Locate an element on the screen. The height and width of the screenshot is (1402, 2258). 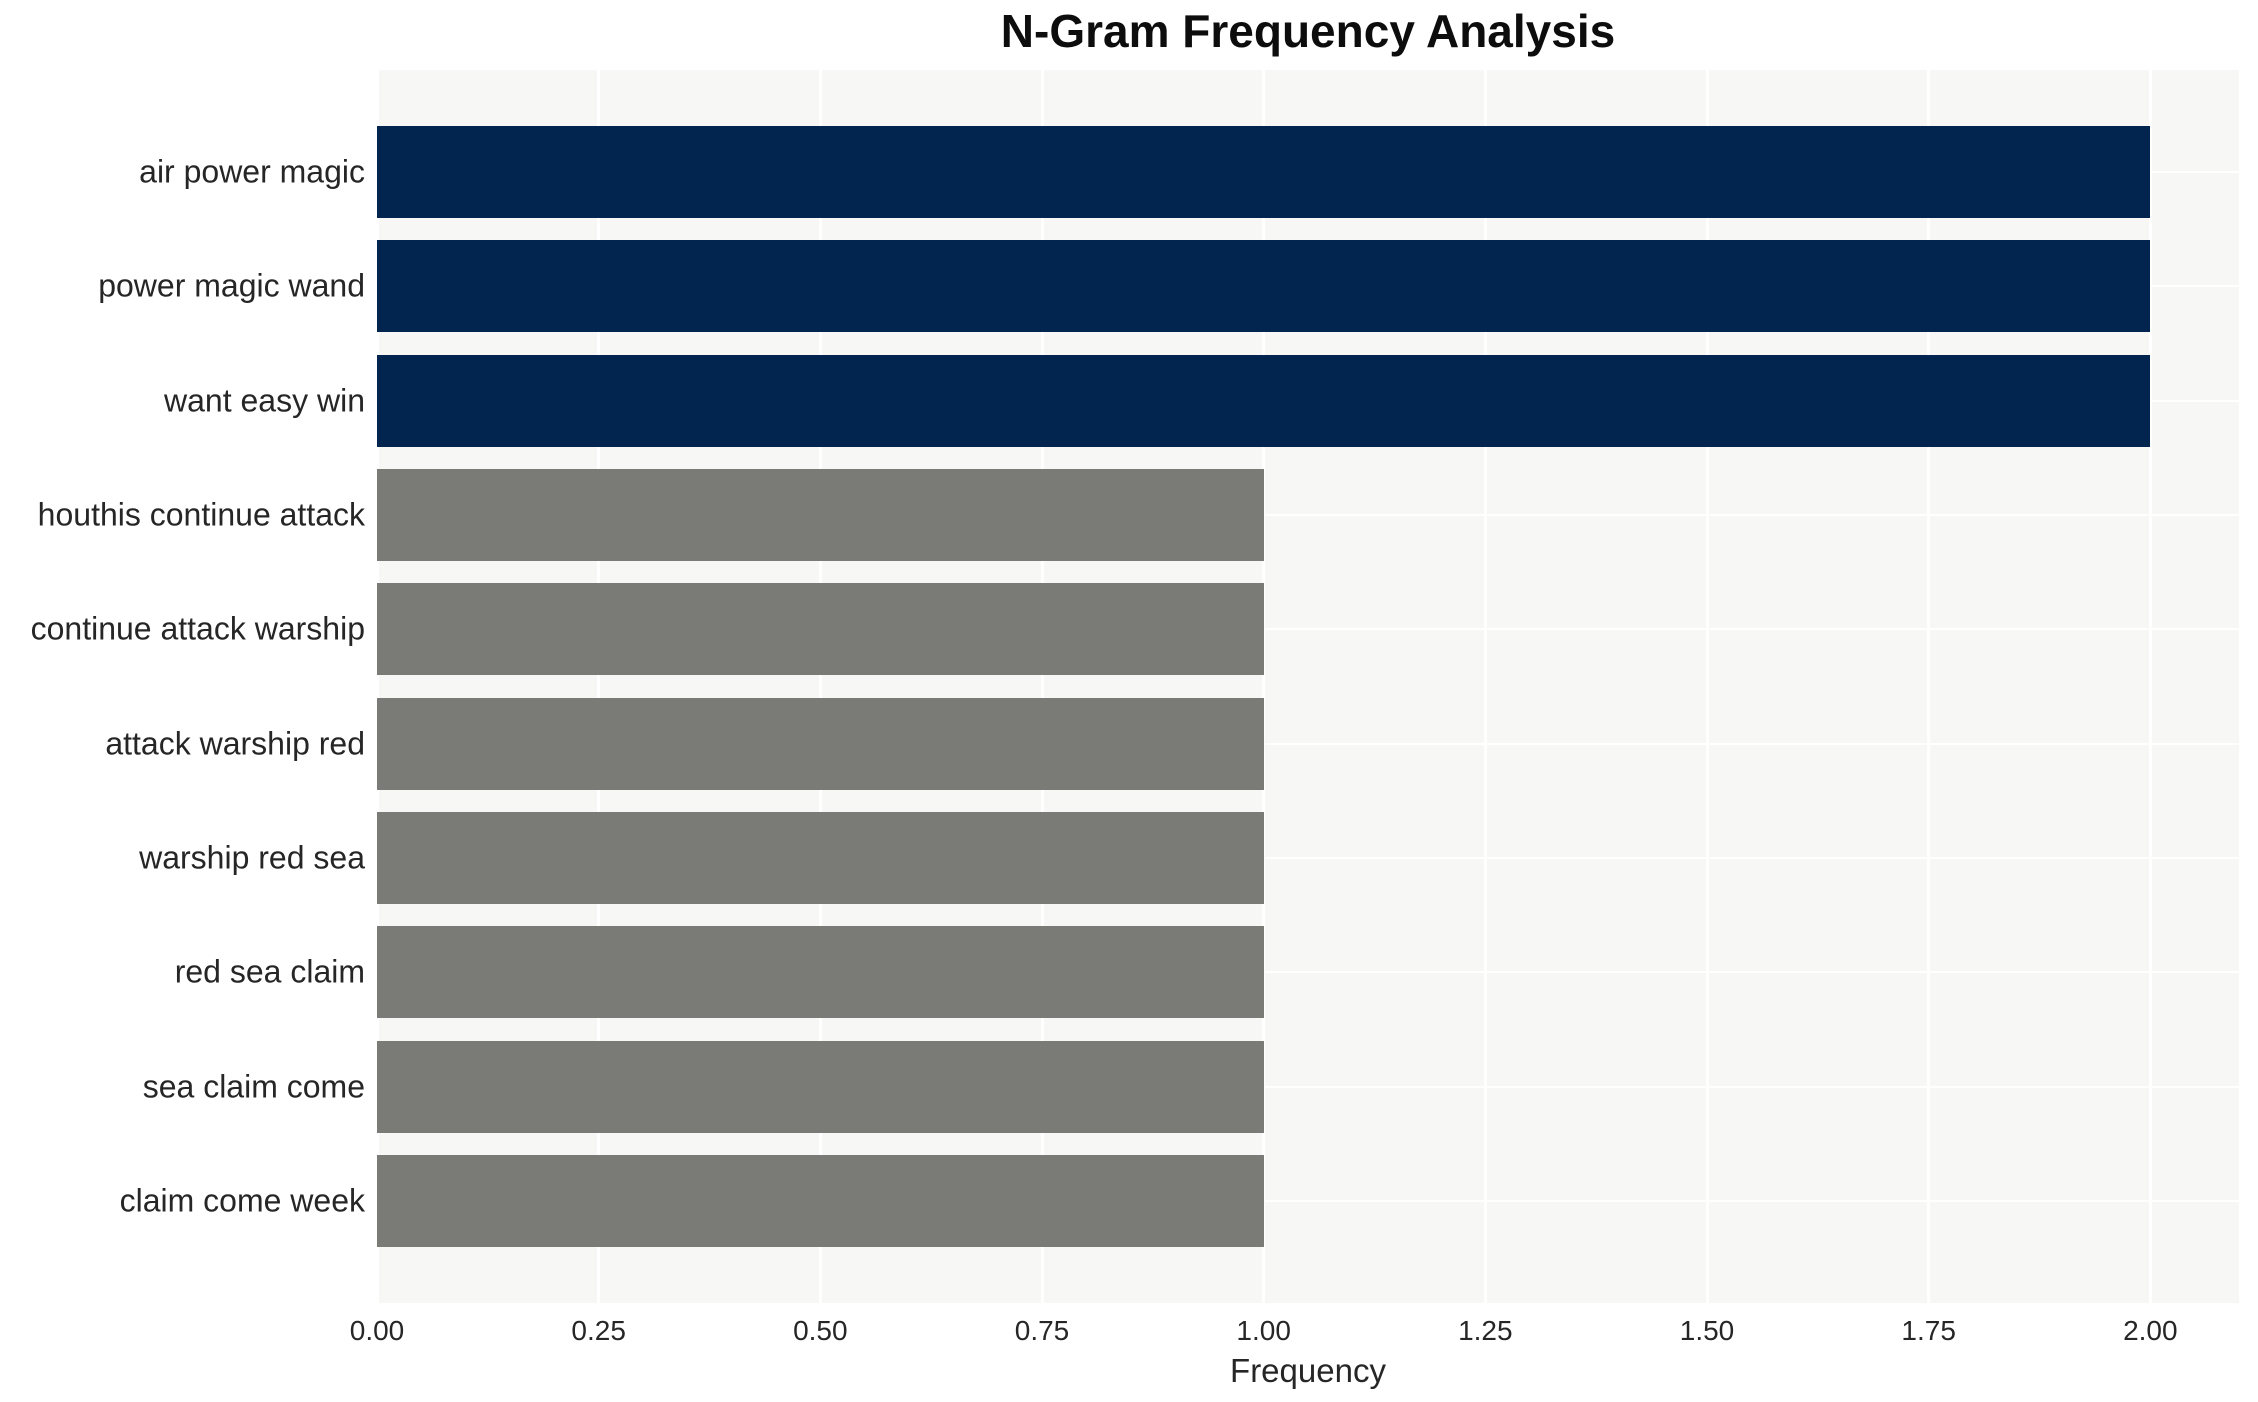
y-tick-label: red sea claim is located at coordinates (269, 971).